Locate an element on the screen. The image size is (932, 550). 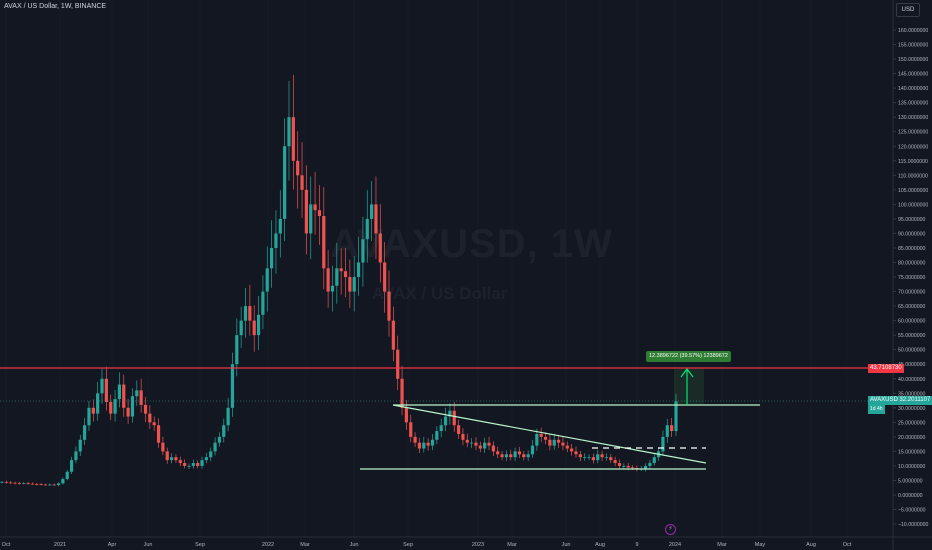
trend-drawings is located at coordinates (560, 419).